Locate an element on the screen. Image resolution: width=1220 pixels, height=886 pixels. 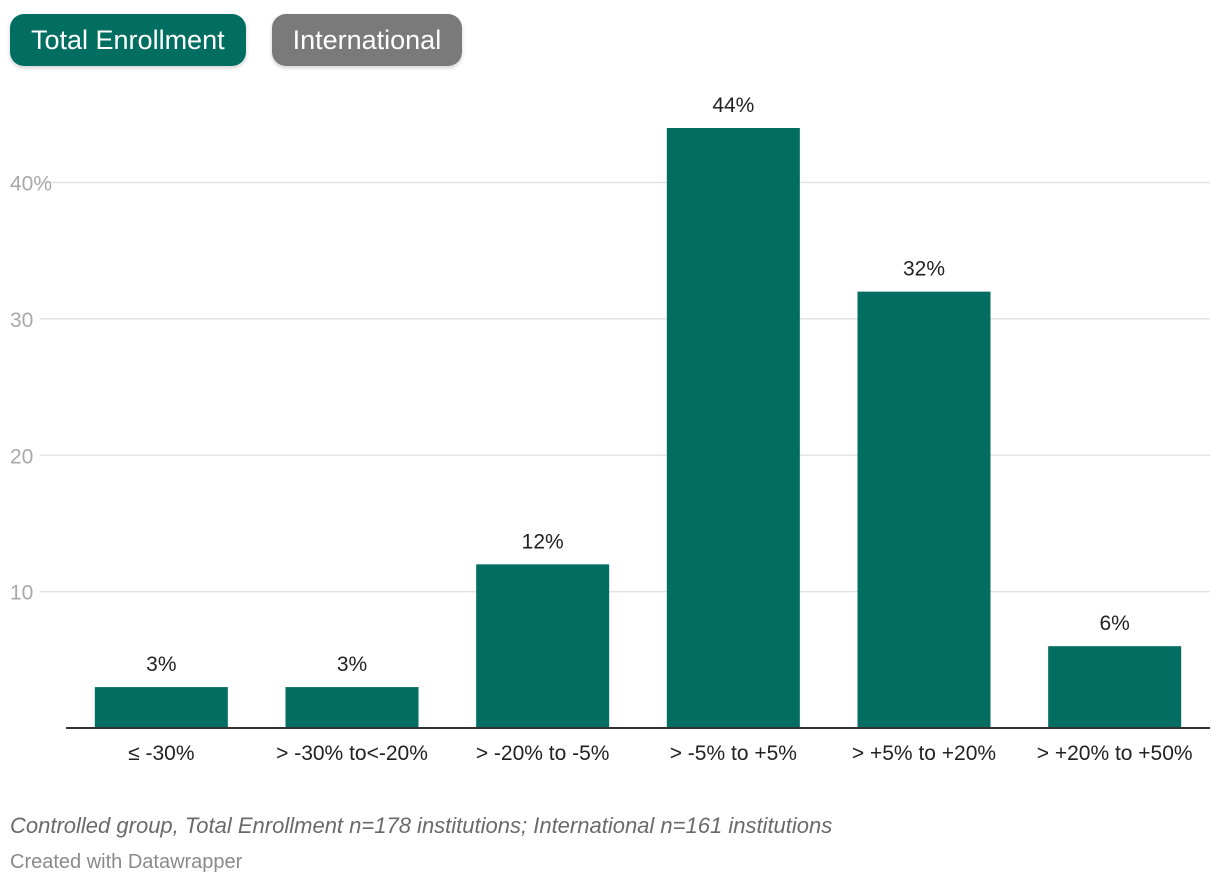
y-tick-label: 10 is located at coordinates (21, 593).